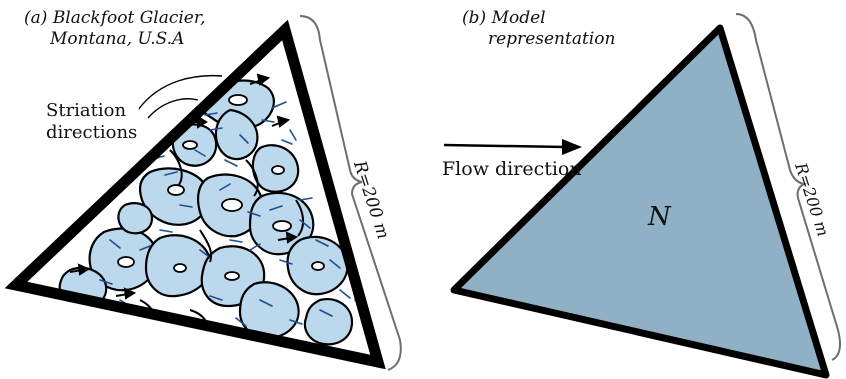 This screenshot has height=379, width=846. What do you see at coordinates (572, 147) in the screenshot?
I see `flow-arrow-head` at bounding box center [572, 147].